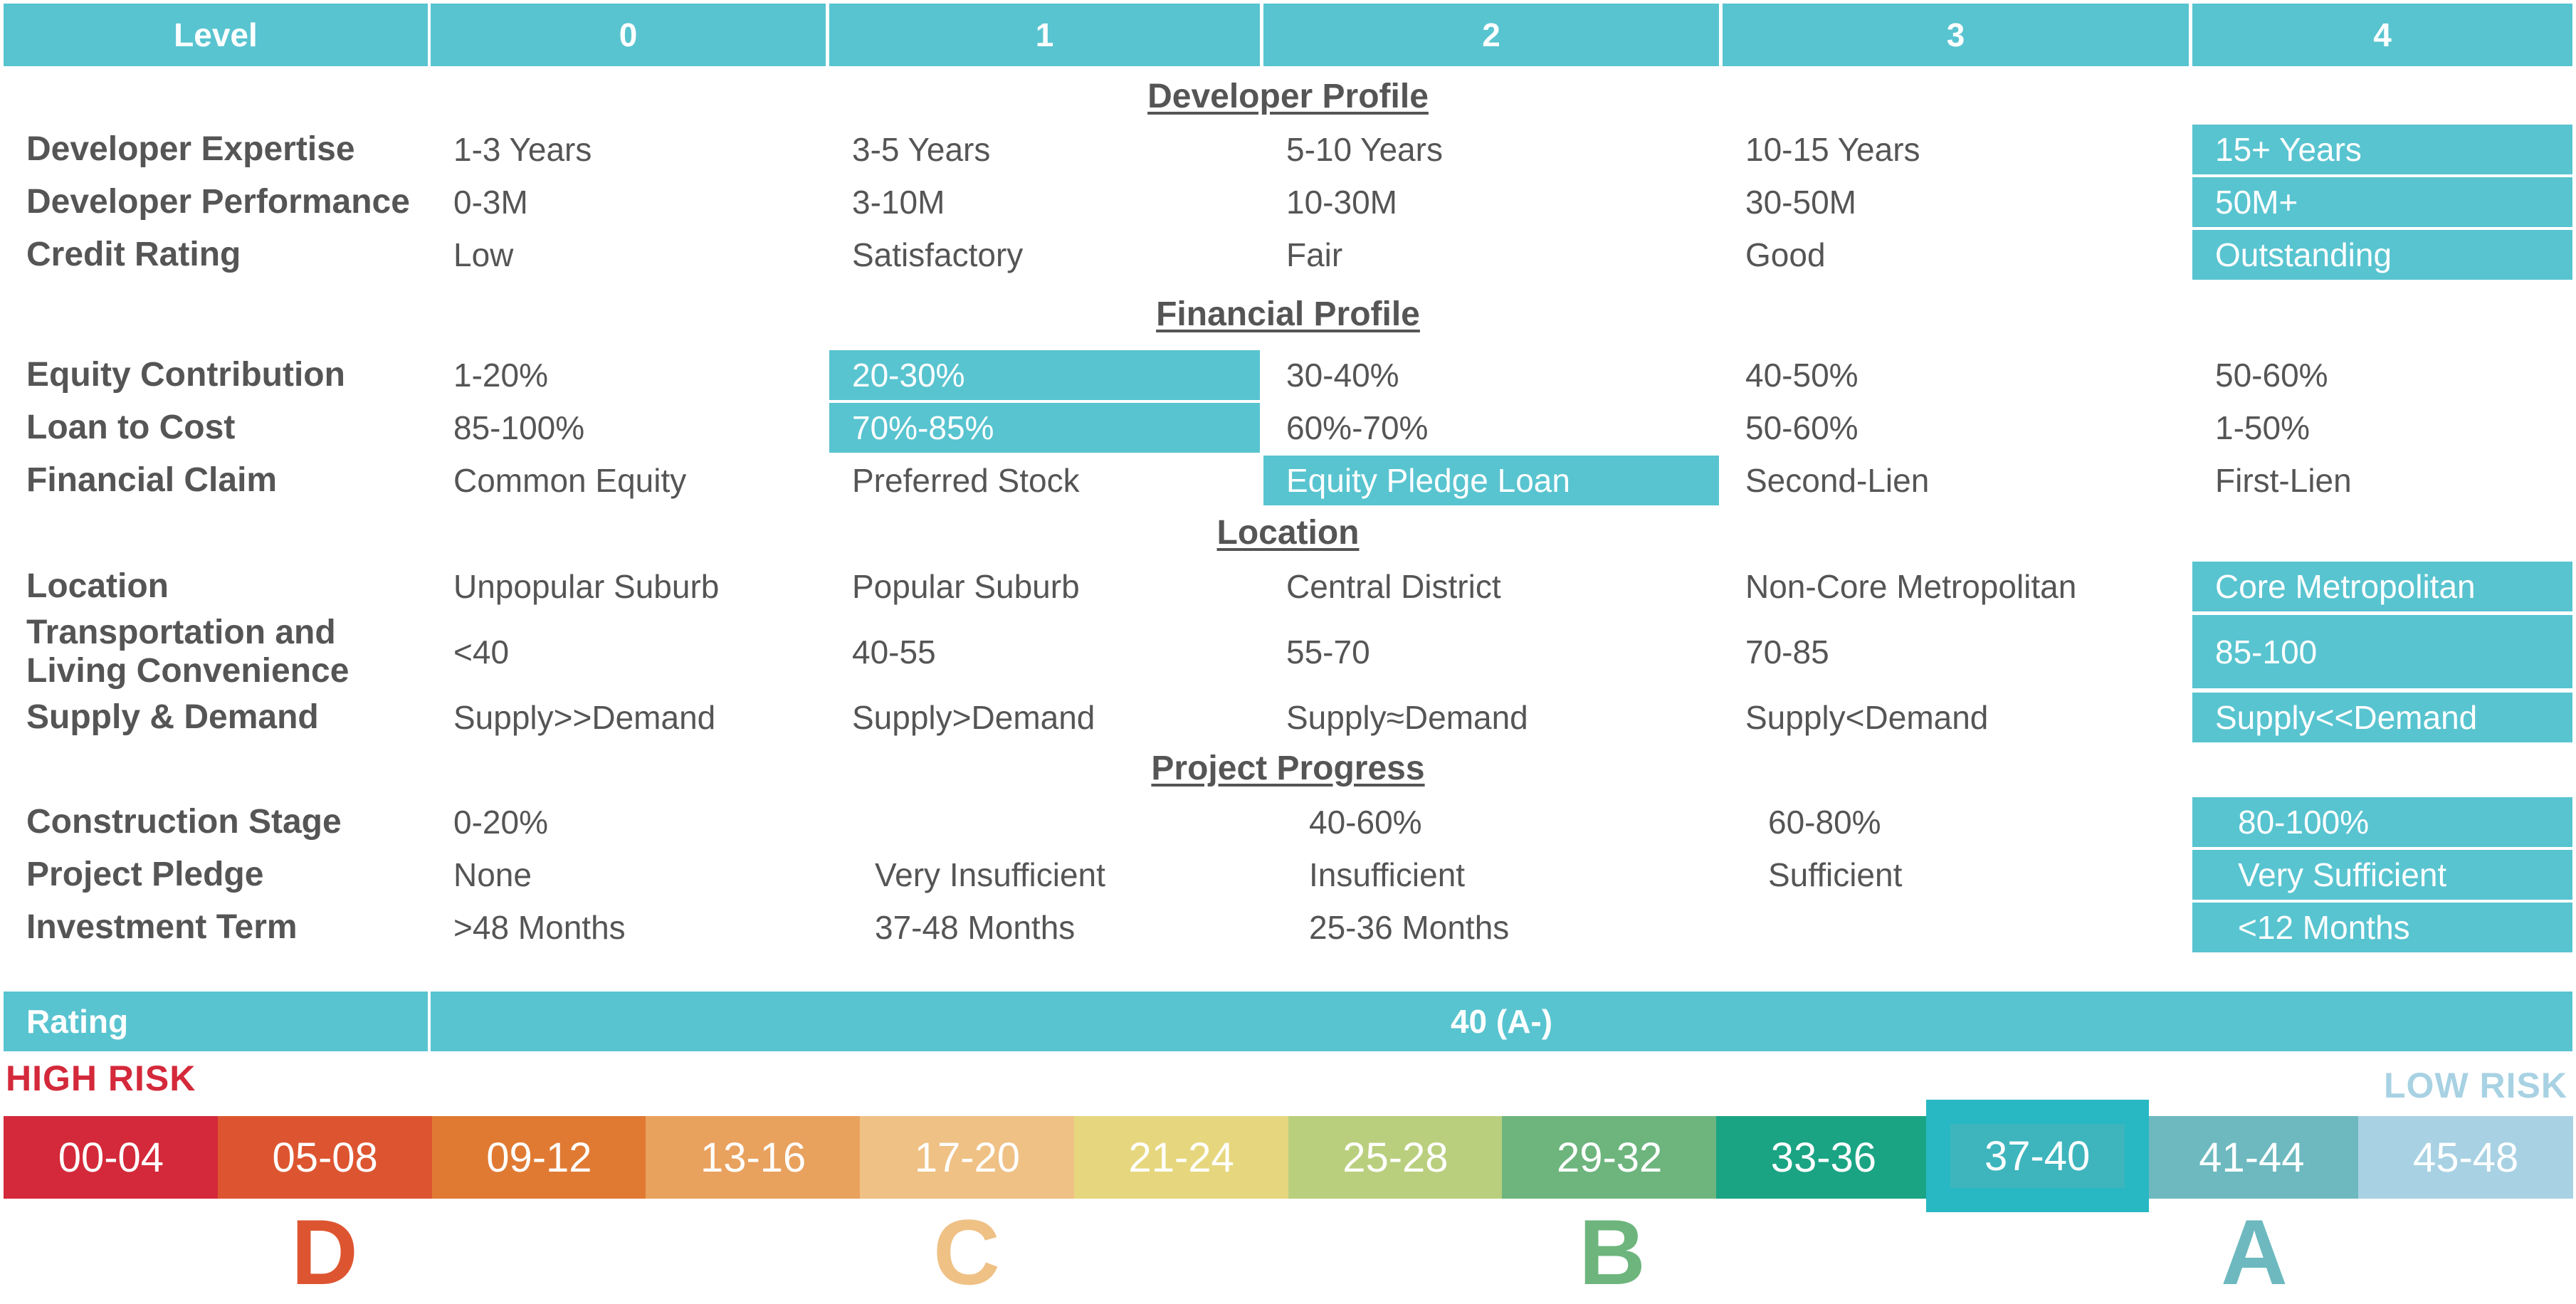 The width and height of the screenshot is (2576, 1304). Describe the element at coordinates (131, 427) in the screenshot. I see `row-label: Loan to Cost` at that location.